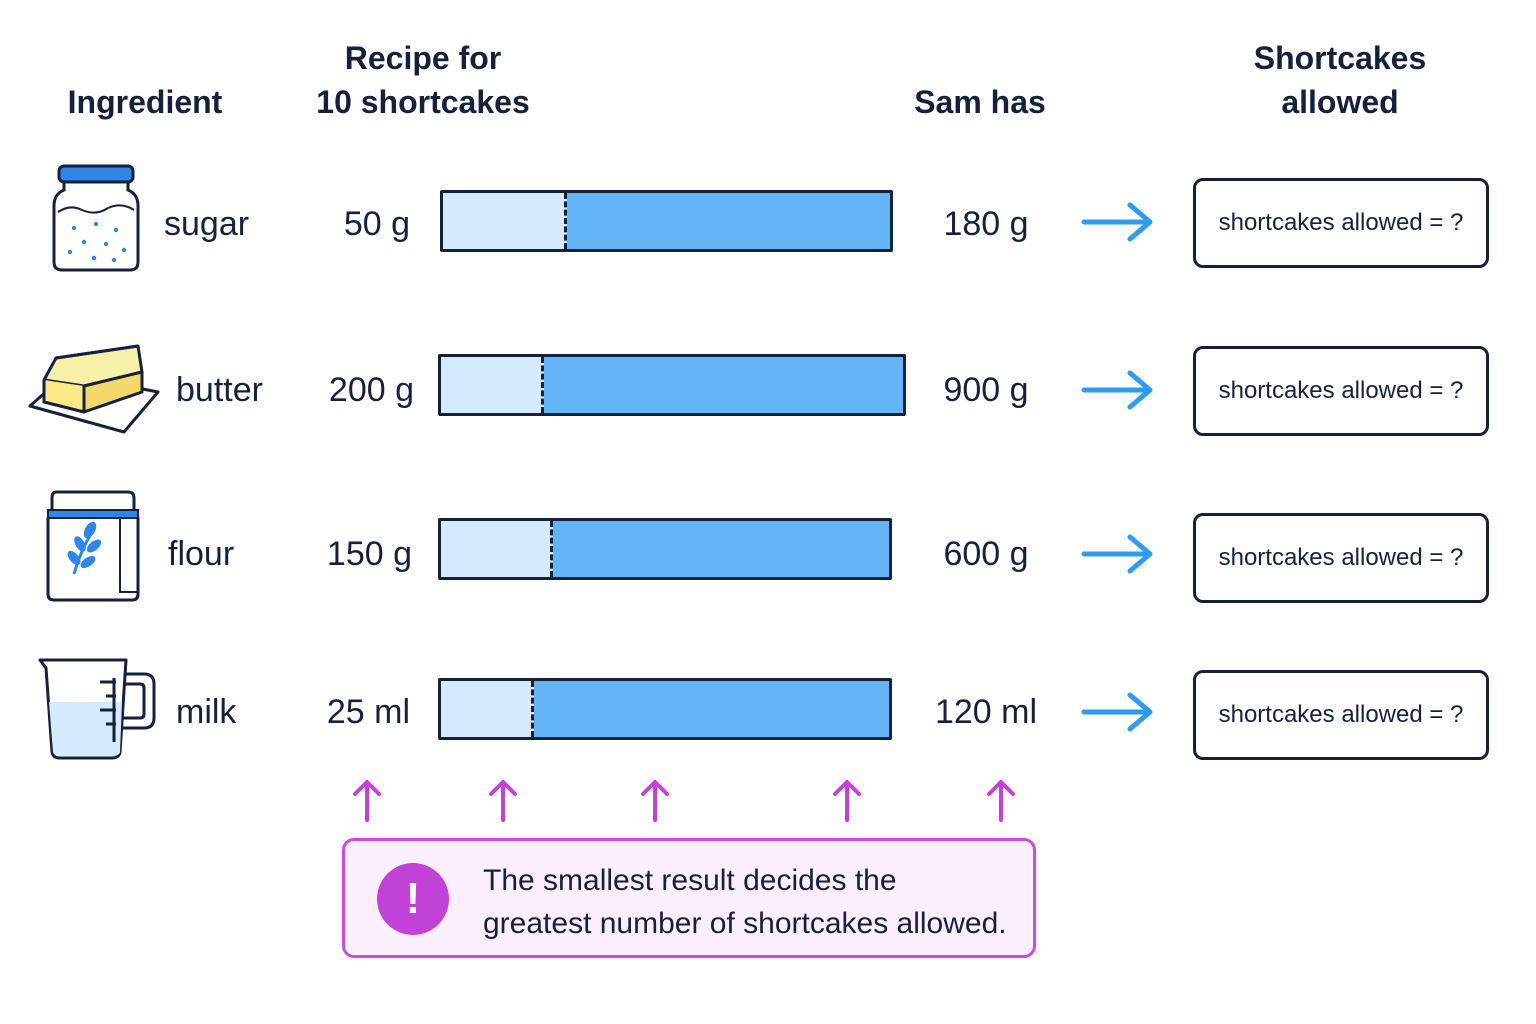 The width and height of the screenshot is (1536, 1024). Describe the element at coordinates (371, 390) in the screenshot. I see `recipe-amount: 200 g` at that location.